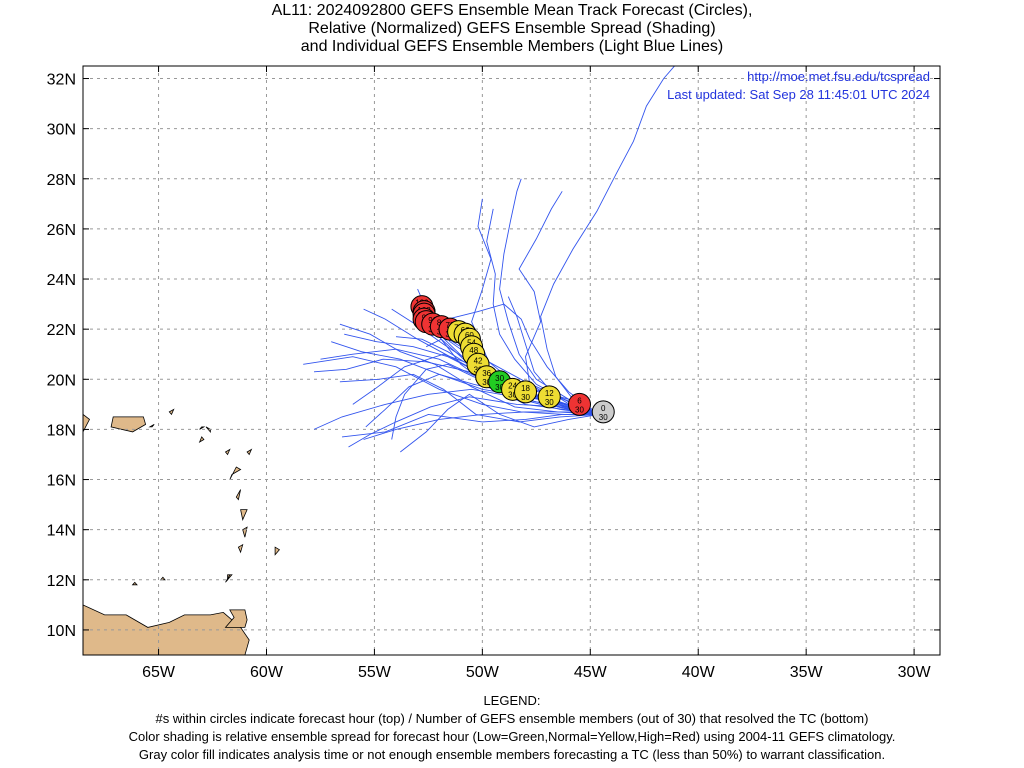  What do you see at coordinates (591, 672) in the screenshot?
I see `lon-tick-label: 45W` at bounding box center [591, 672].